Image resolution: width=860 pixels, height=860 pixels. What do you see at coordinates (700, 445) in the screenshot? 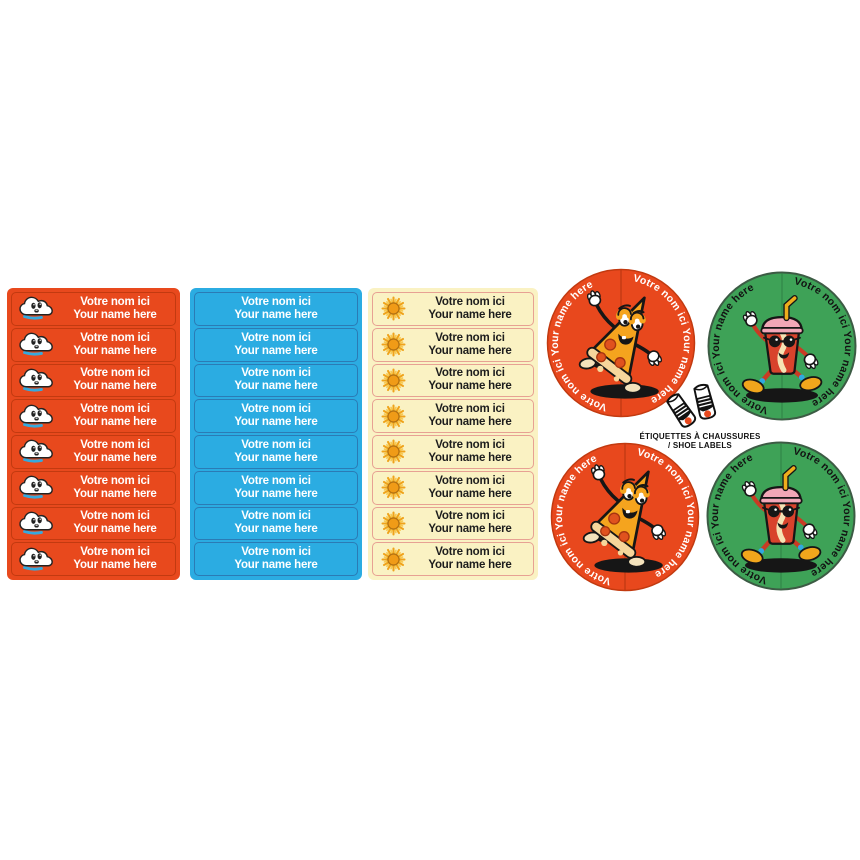
I see `caption-line2: / SHOE LABELS` at bounding box center [700, 445].